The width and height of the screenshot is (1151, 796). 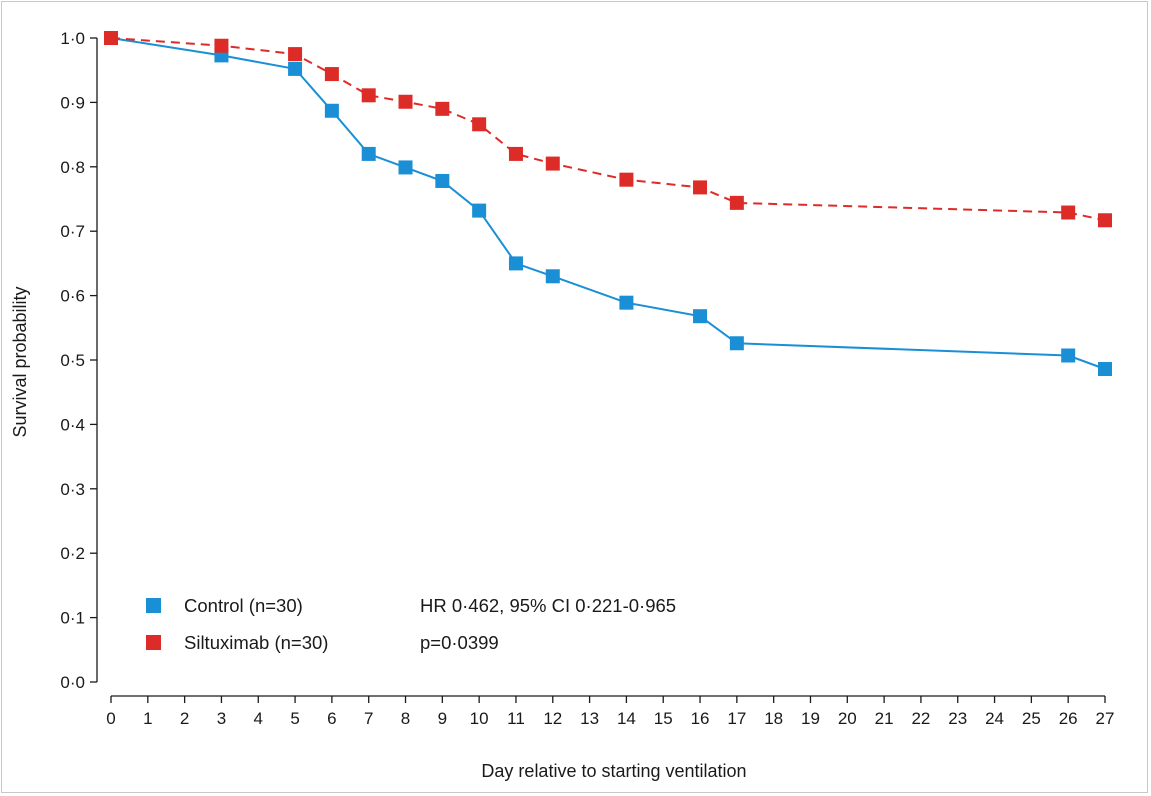 What do you see at coordinates (153, 605) in the screenshot?
I see `legend-marker-control` at bounding box center [153, 605].